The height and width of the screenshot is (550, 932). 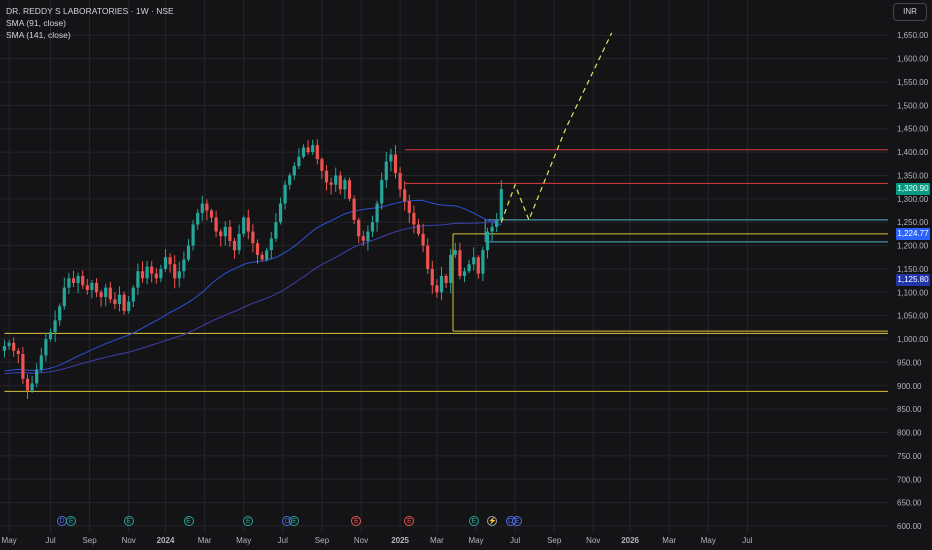 I want to click on price-badge: 1,125.80, so click(x=913, y=280).